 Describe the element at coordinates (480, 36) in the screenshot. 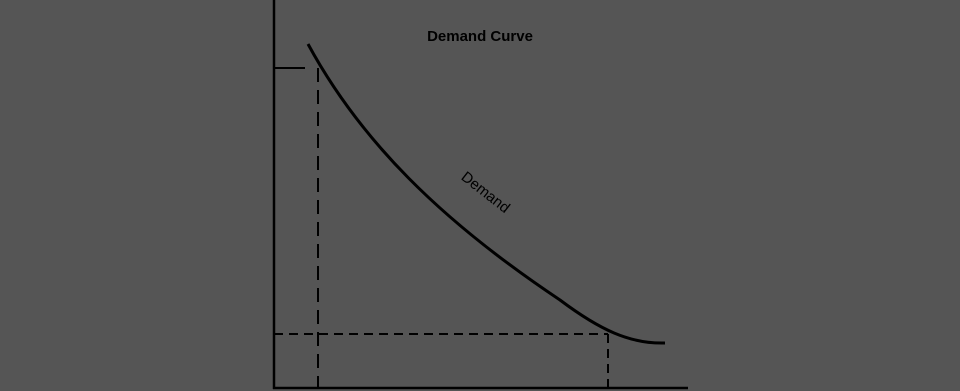

I see `title: Demand Curve` at that location.